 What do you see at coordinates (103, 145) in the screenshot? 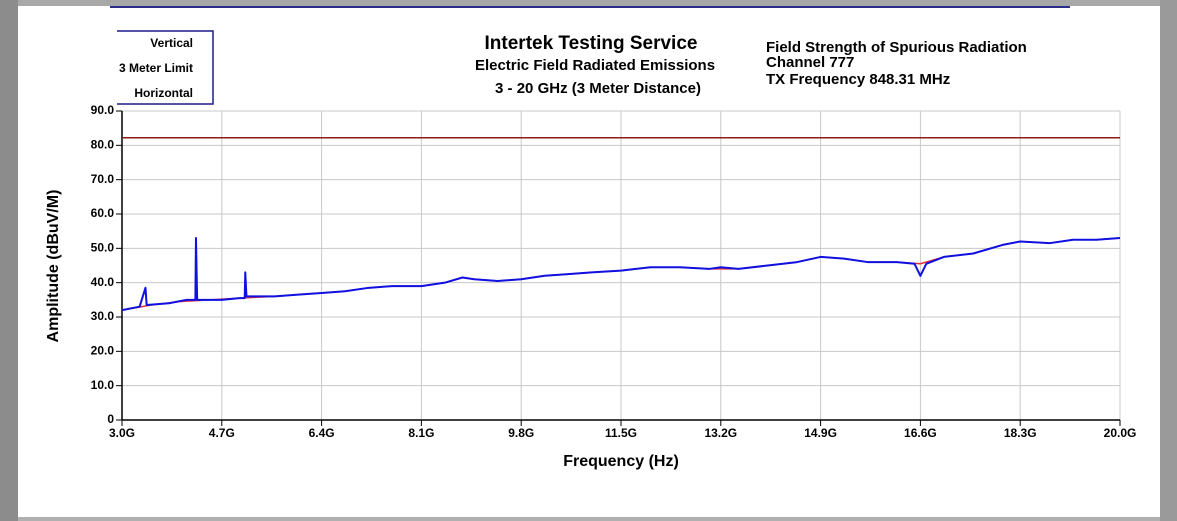
I see `y-tick-label: 80.0` at bounding box center [103, 145].